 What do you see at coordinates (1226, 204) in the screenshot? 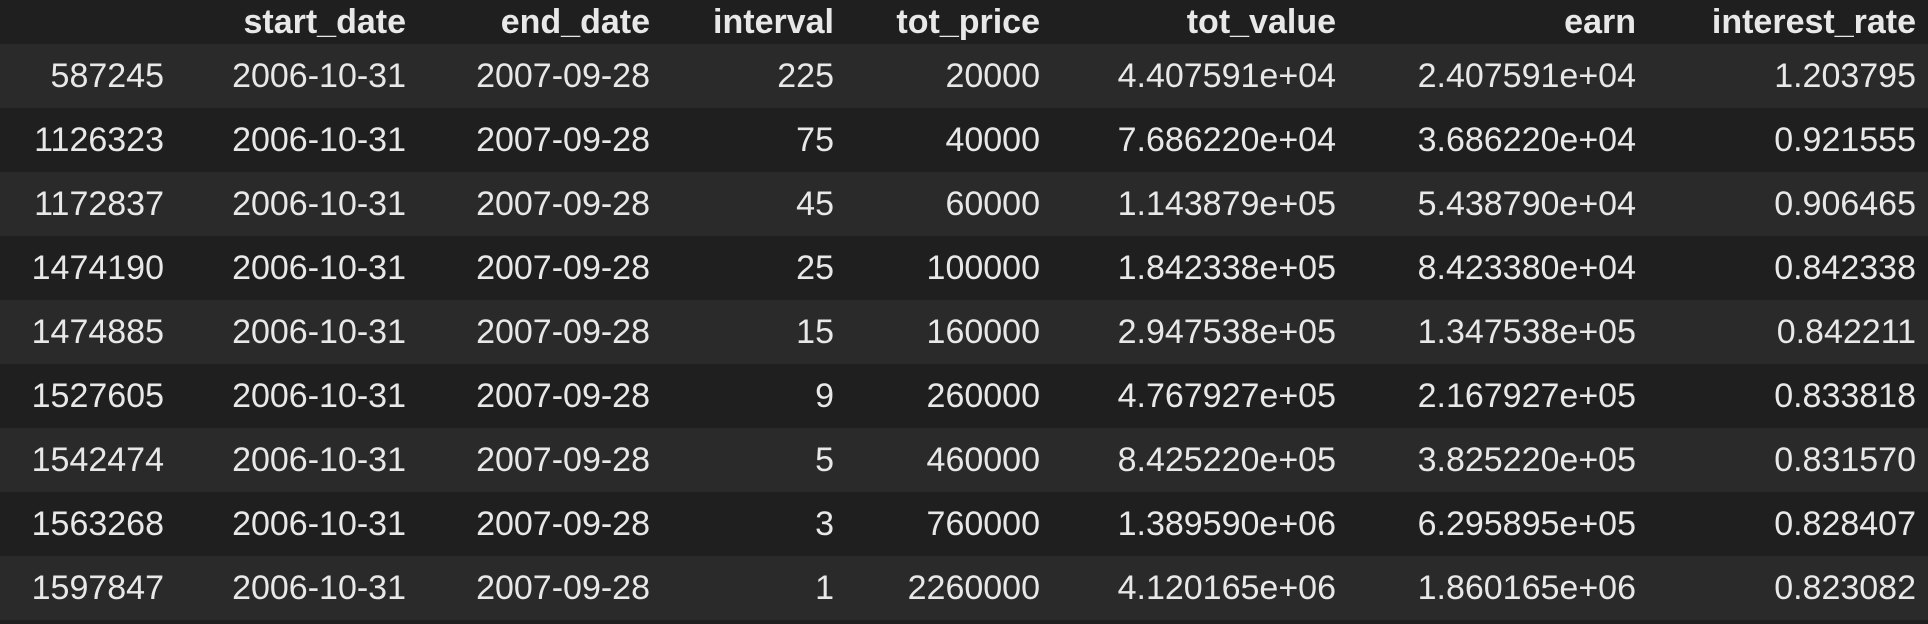
I see `cell-tot-value: 1.143879e+05` at bounding box center [1226, 204].